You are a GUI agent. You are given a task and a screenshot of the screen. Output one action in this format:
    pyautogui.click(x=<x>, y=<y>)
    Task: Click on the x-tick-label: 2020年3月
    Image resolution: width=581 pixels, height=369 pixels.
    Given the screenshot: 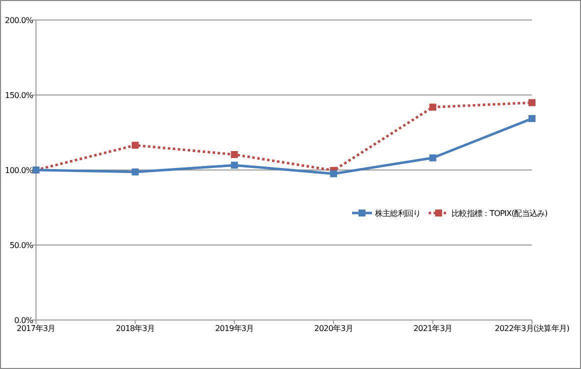 What is the action you would take?
    pyautogui.click(x=333, y=328)
    